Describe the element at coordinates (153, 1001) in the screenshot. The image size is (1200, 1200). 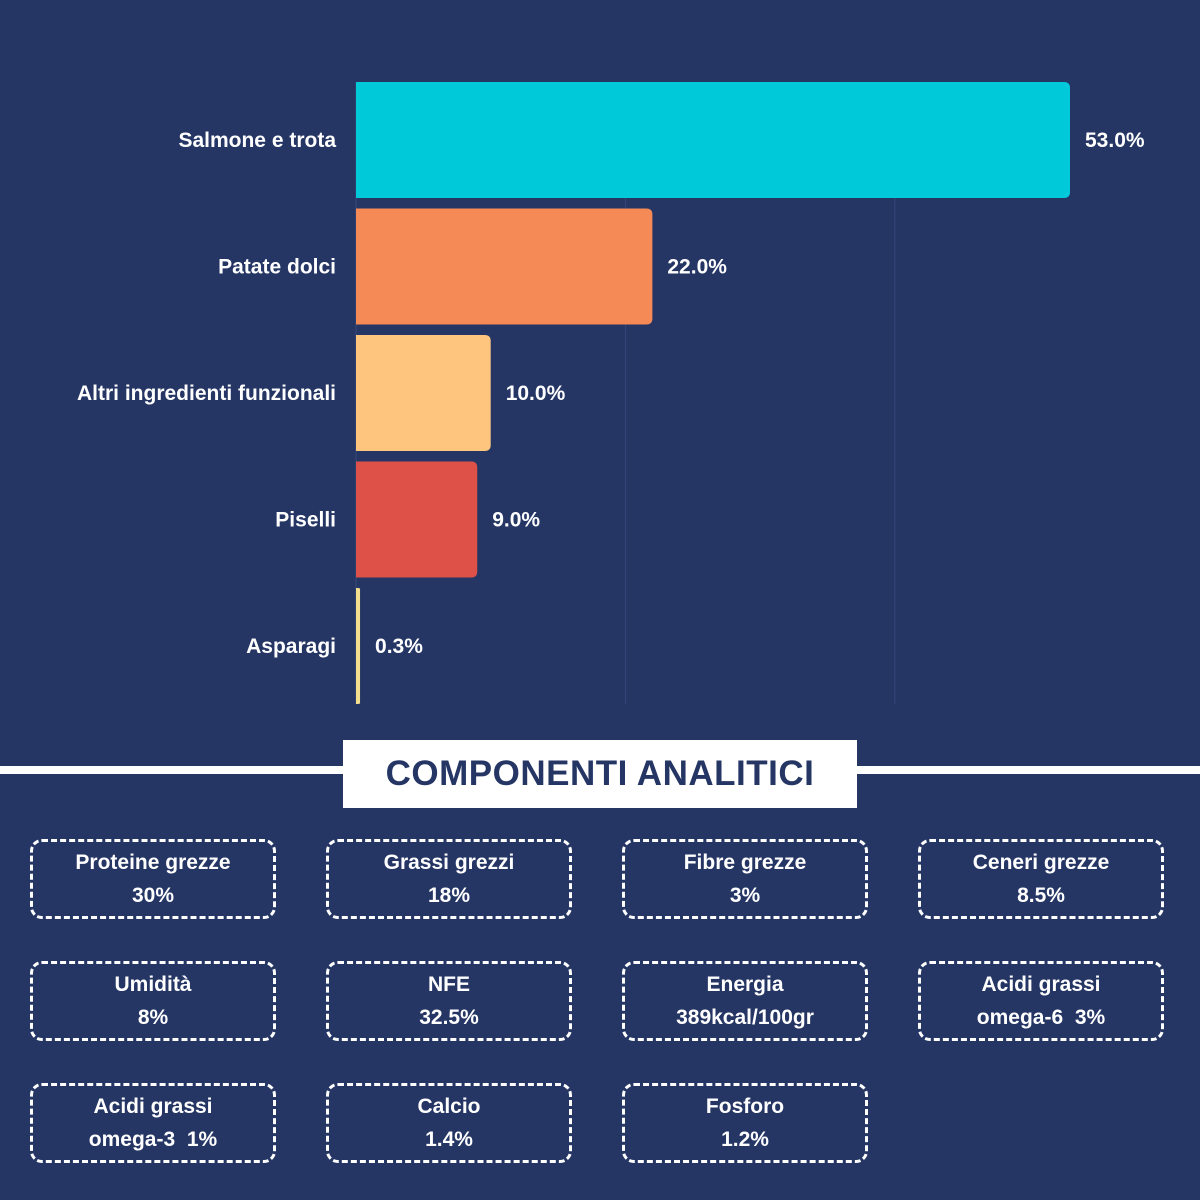
I see `component-card: Umidità 8%` at that location.